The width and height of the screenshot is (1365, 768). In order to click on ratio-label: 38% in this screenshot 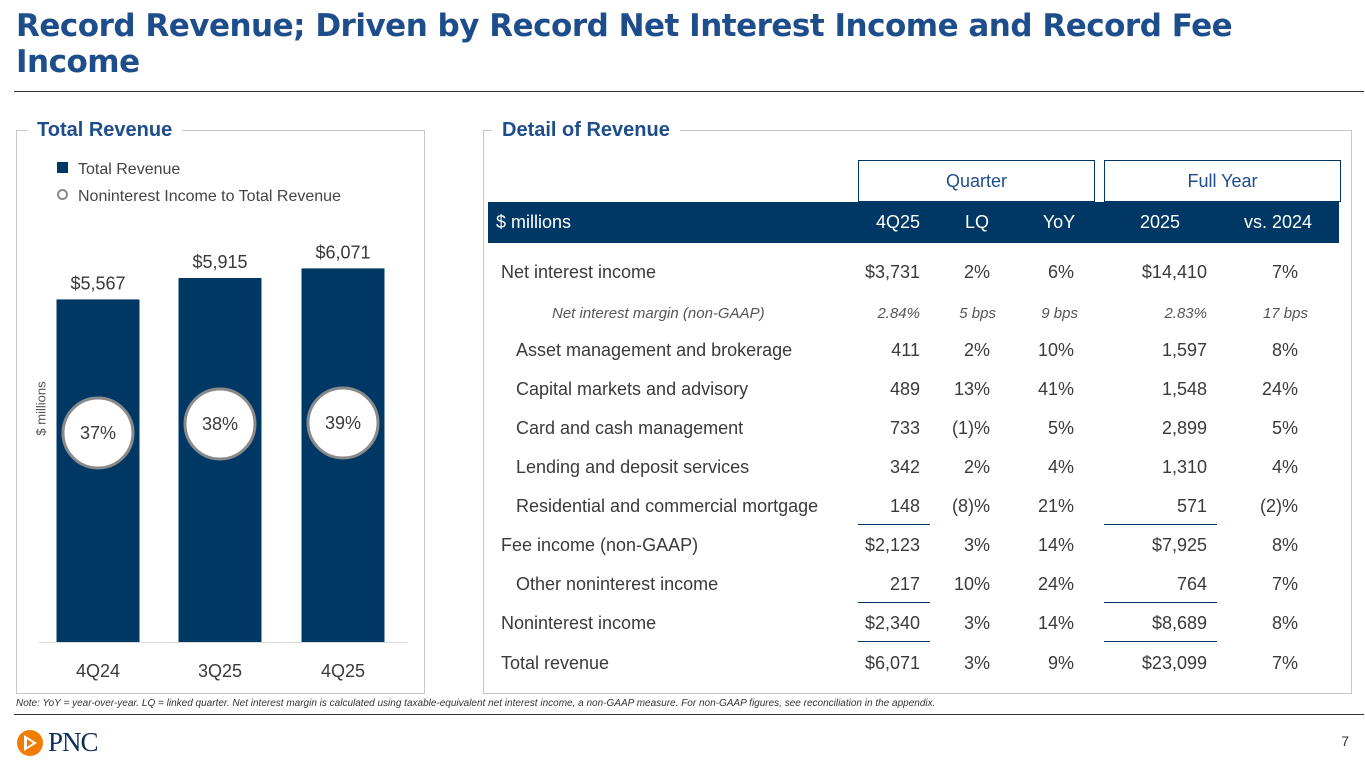, I will do `click(220, 424)`.